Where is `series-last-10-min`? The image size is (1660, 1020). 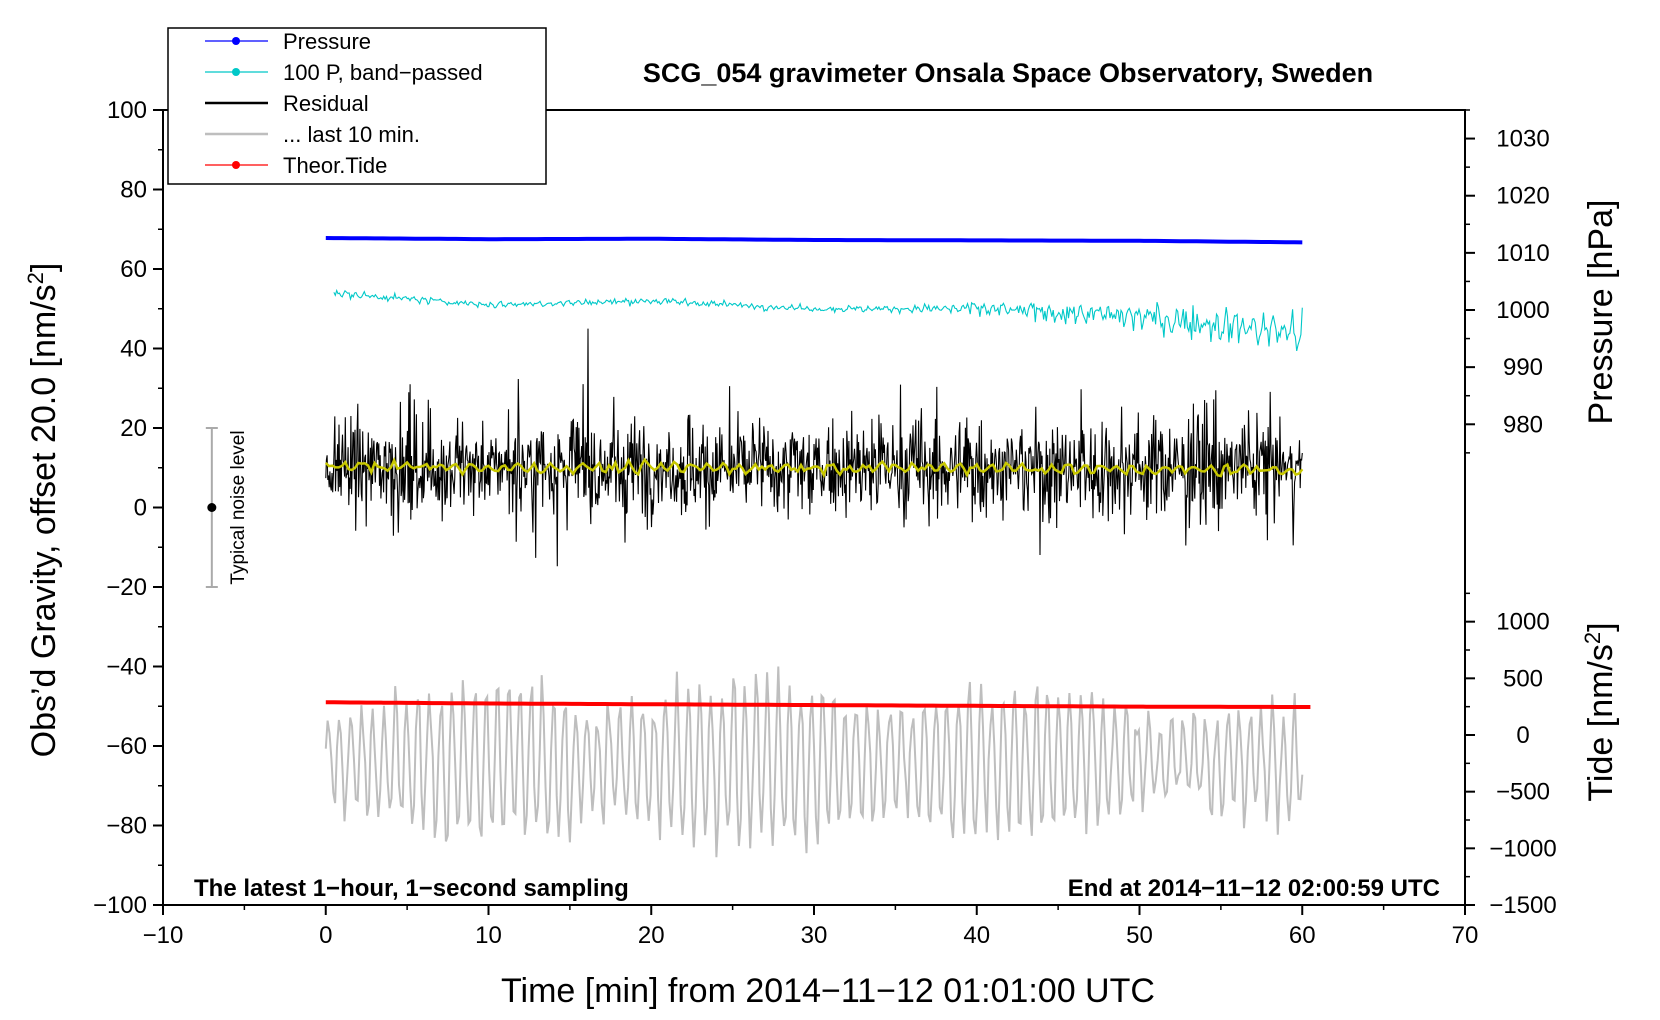
series-last-10-min is located at coordinates (814, 762).